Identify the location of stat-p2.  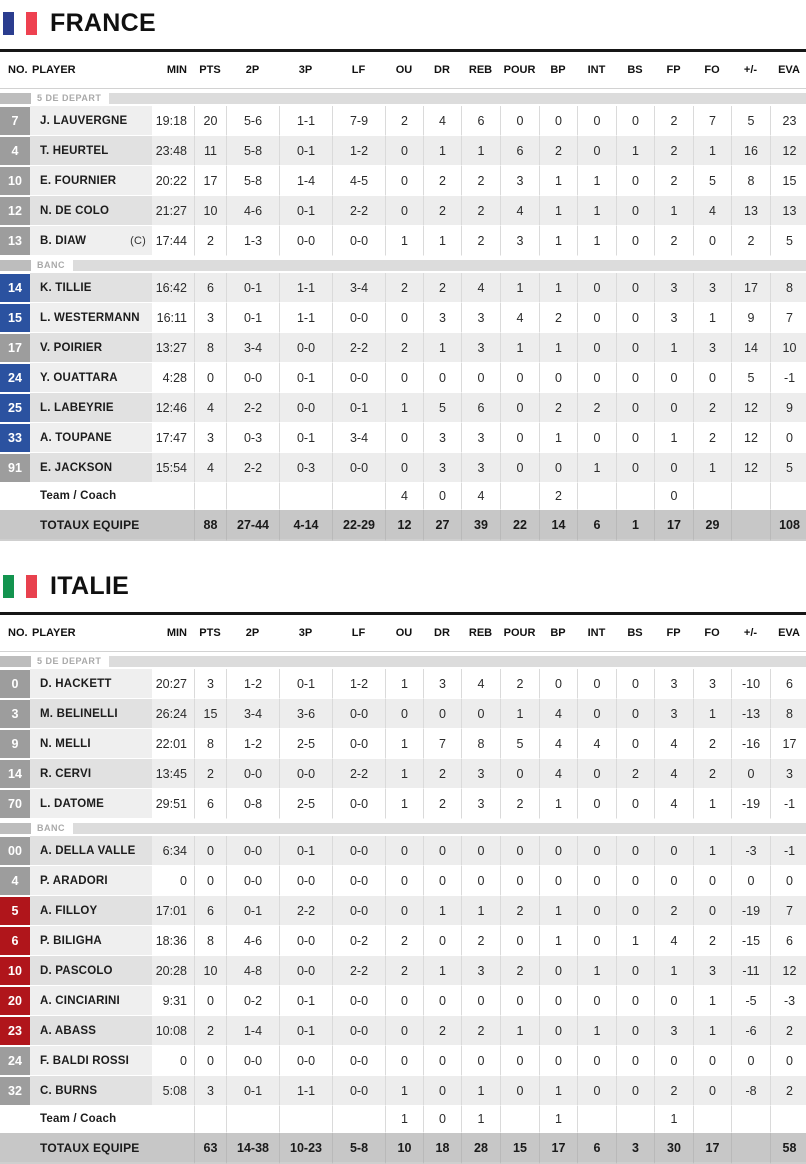
(252, 496).